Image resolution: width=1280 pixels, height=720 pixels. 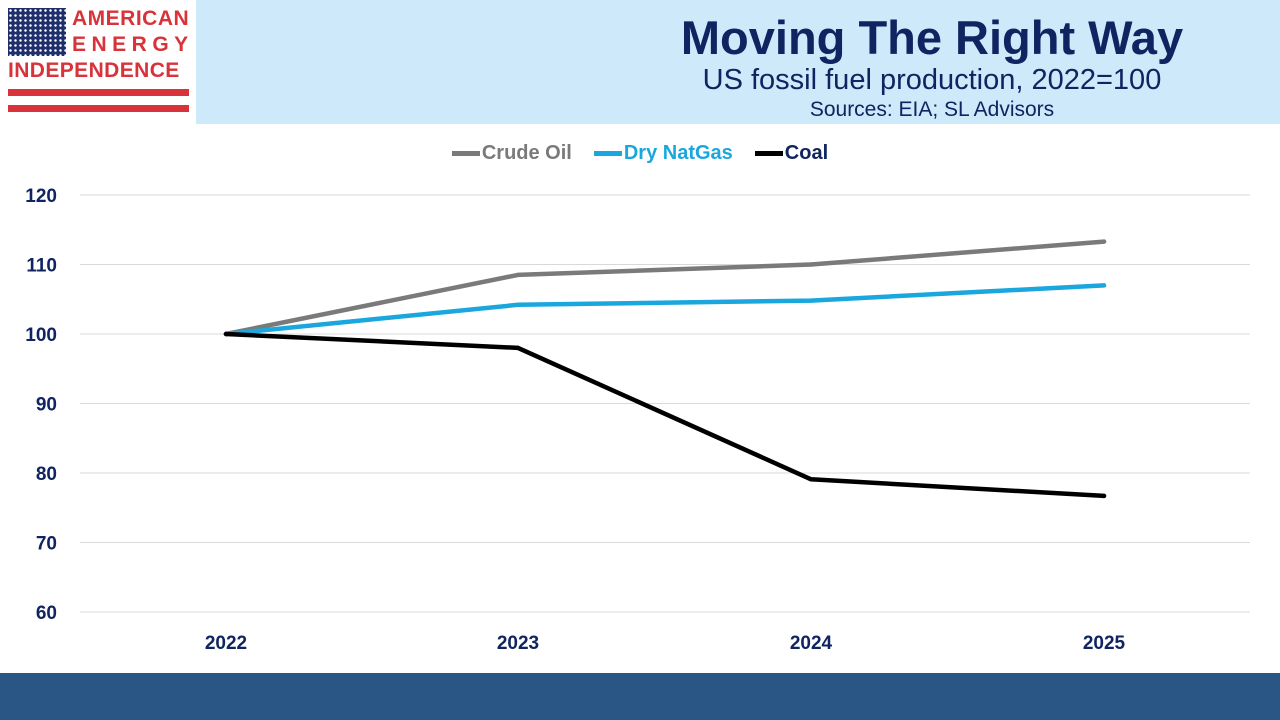 I want to click on x-tick-label-2024: 2024, so click(x=811, y=643).